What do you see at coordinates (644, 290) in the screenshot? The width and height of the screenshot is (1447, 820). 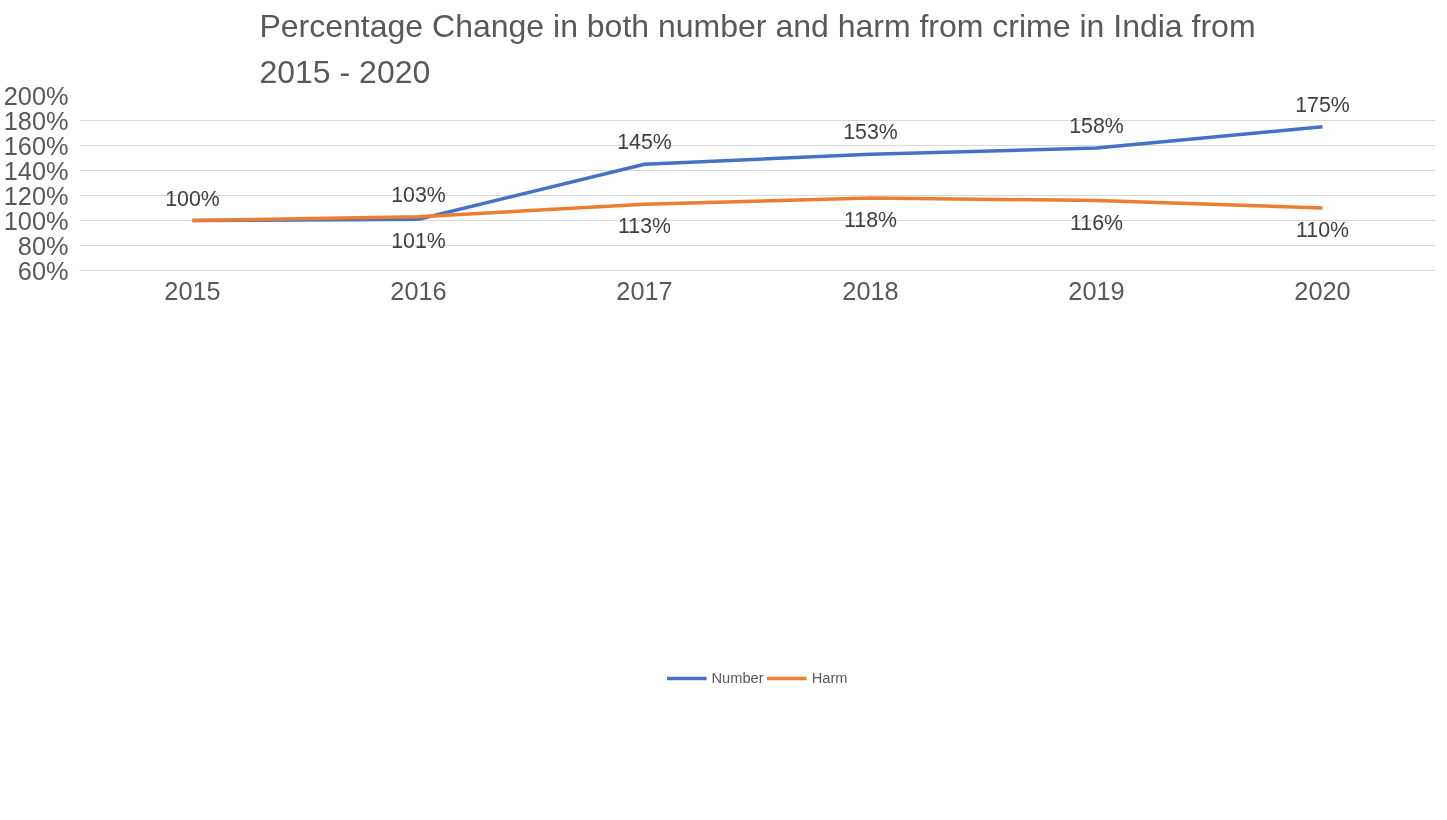 I see `x-tick-label: 2017` at bounding box center [644, 290].